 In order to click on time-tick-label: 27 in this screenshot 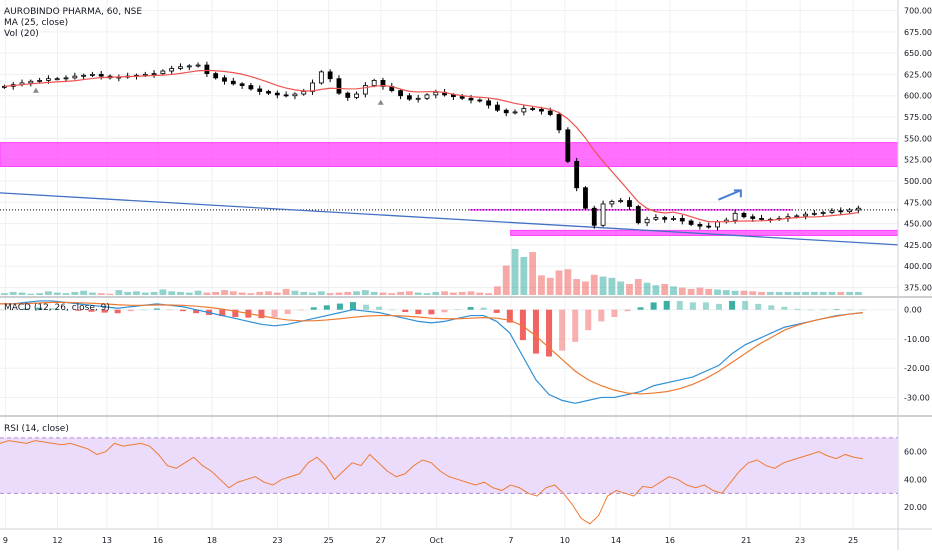, I will do `click(381, 540)`.